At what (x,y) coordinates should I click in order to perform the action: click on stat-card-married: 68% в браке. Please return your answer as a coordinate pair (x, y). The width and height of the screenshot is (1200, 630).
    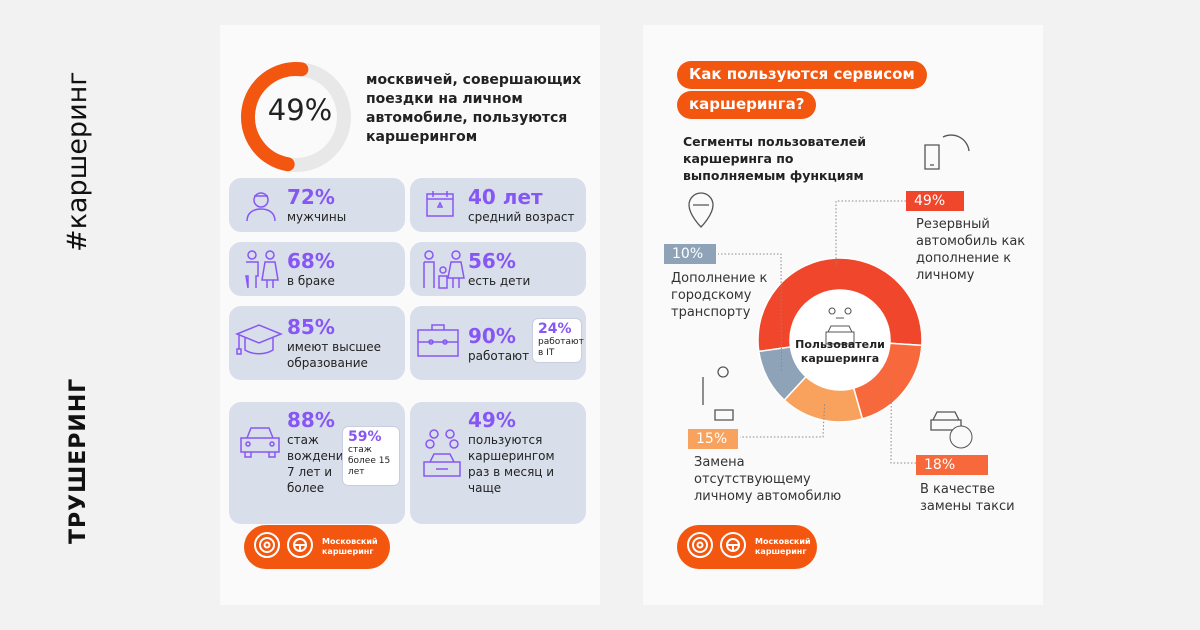
    Looking at the image, I should click on (317, 269).